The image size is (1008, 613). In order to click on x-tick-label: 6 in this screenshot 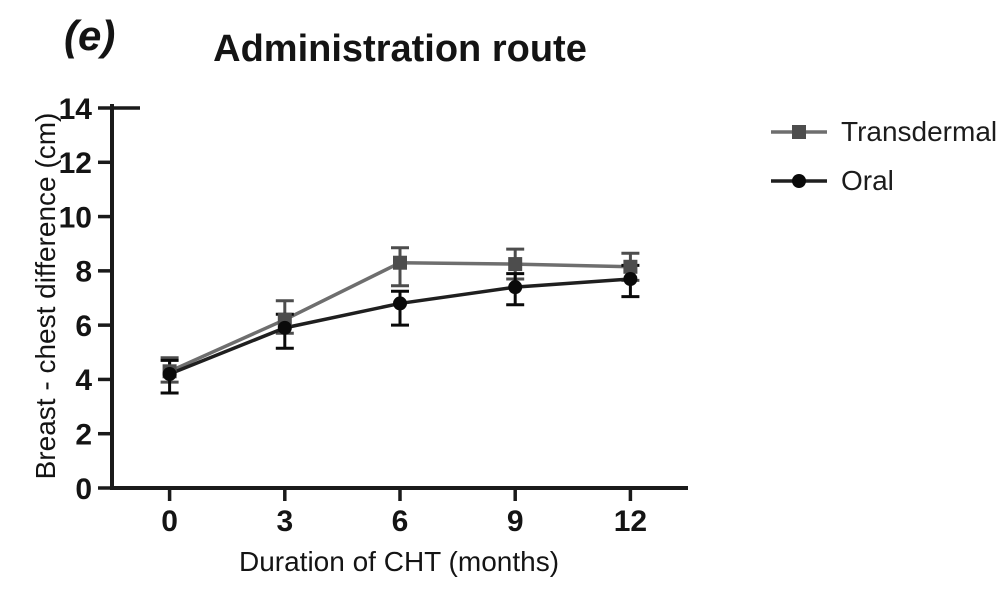, I will do `click(400, 521)`.